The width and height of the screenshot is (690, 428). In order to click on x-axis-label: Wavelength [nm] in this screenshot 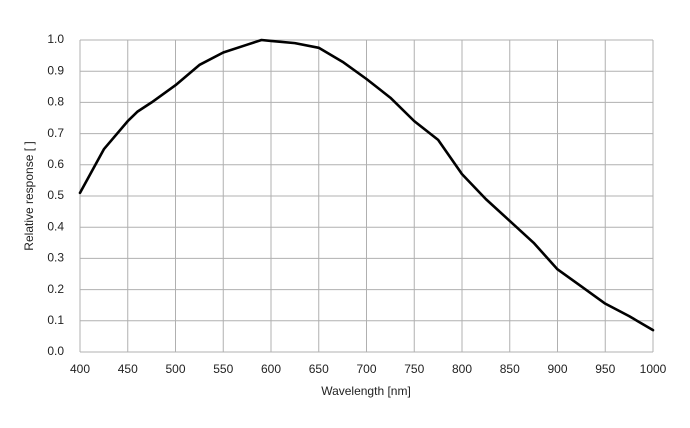, I will do `click(366, 391)`.